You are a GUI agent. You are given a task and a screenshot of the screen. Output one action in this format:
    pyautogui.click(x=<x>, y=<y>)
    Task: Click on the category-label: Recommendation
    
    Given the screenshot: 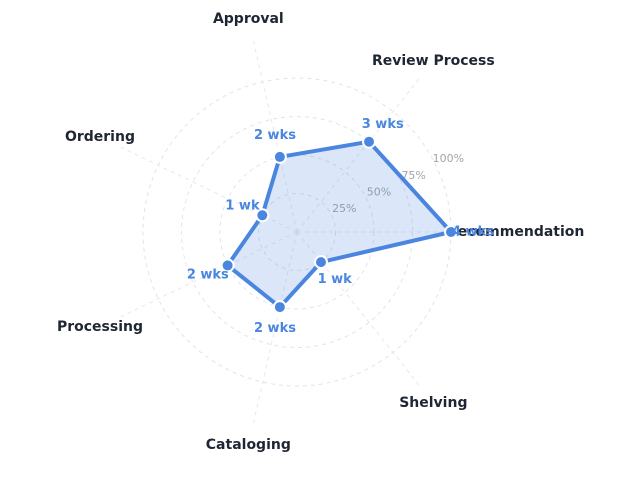 What is the action you would take?
    pyautogui.click(x=515, y=232)
    